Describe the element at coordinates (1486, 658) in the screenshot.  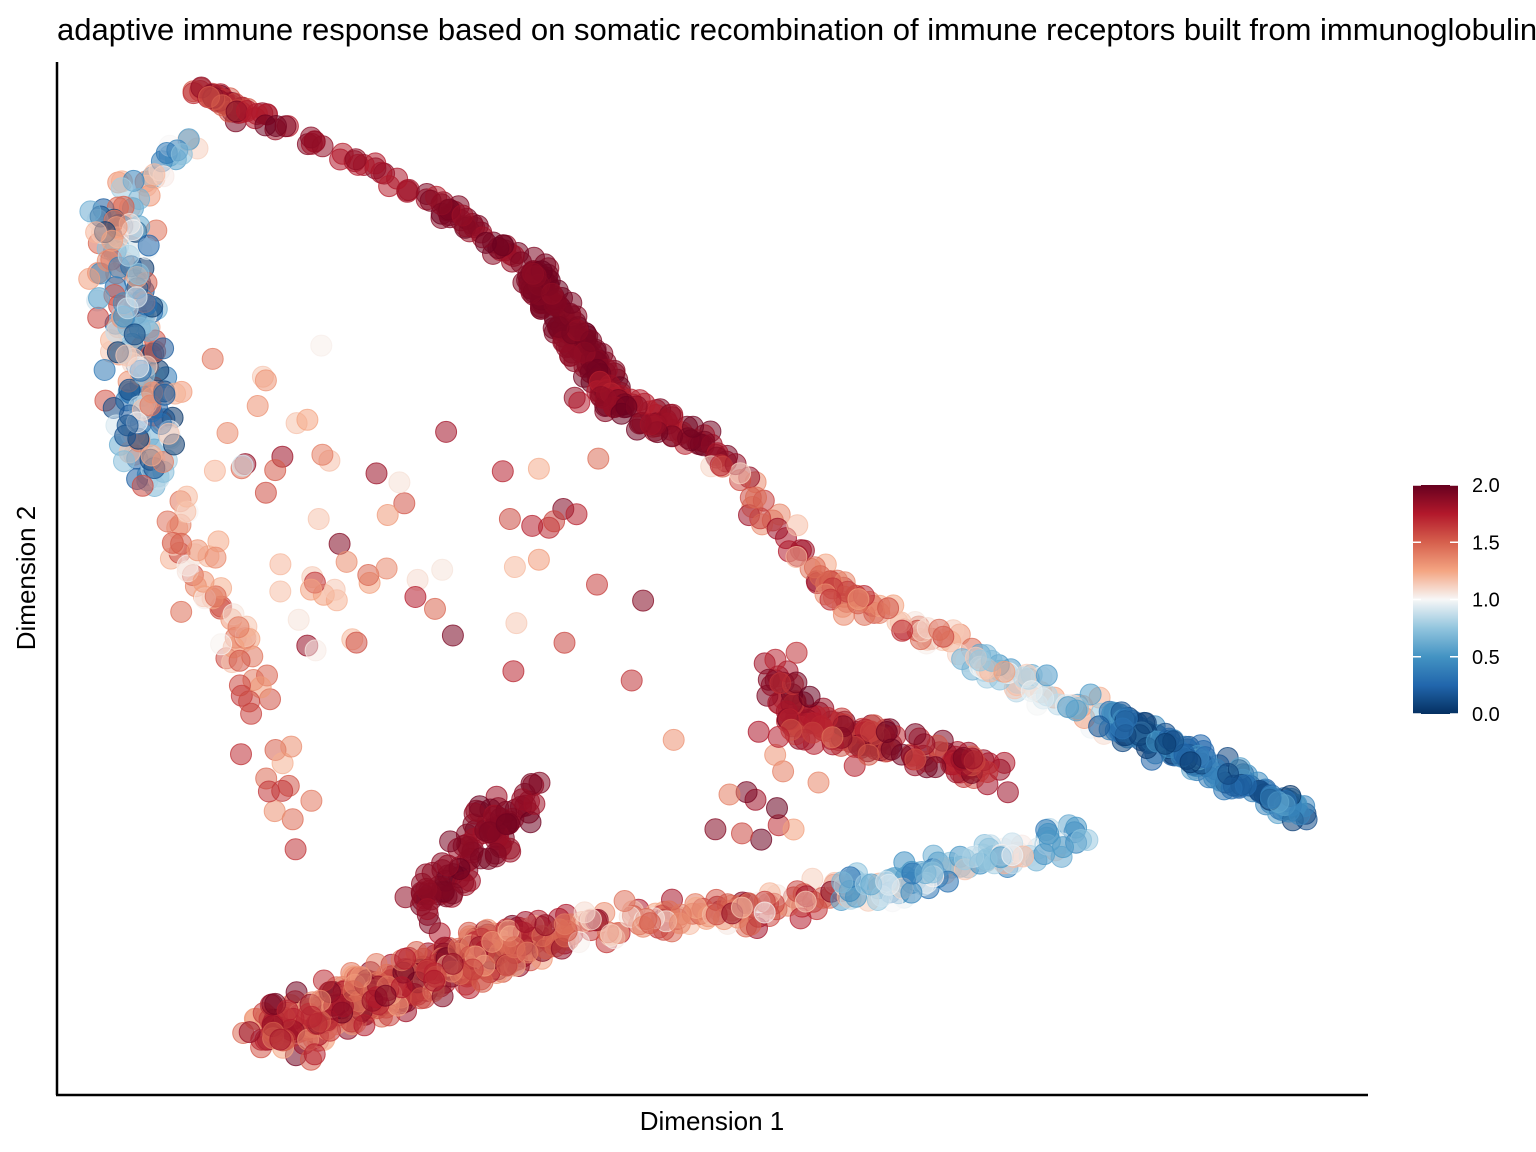
I see `legend-tick-label: 0.5` at that location.